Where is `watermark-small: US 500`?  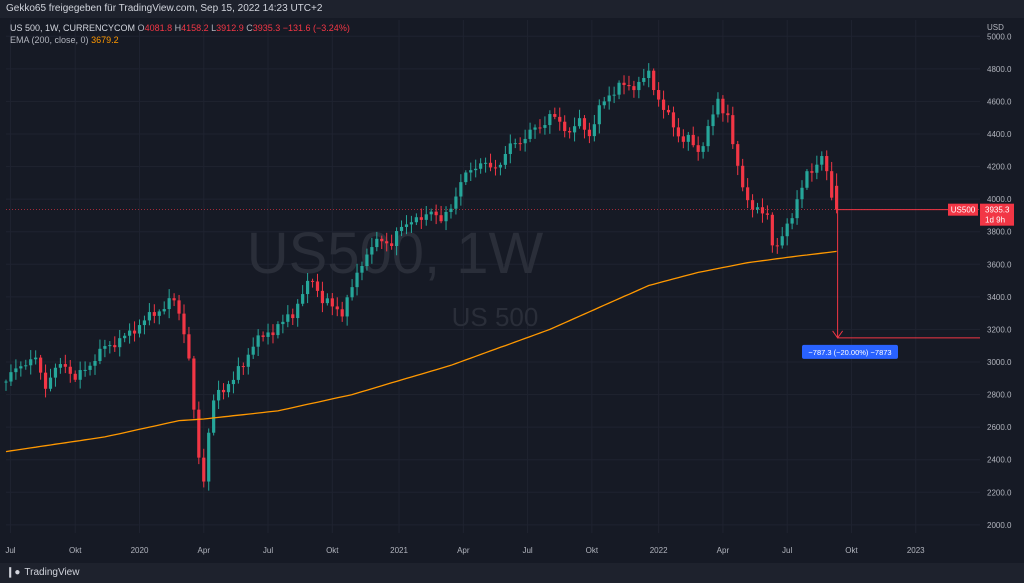
watermark-small: US 500 is located at coordinates (495, 317).